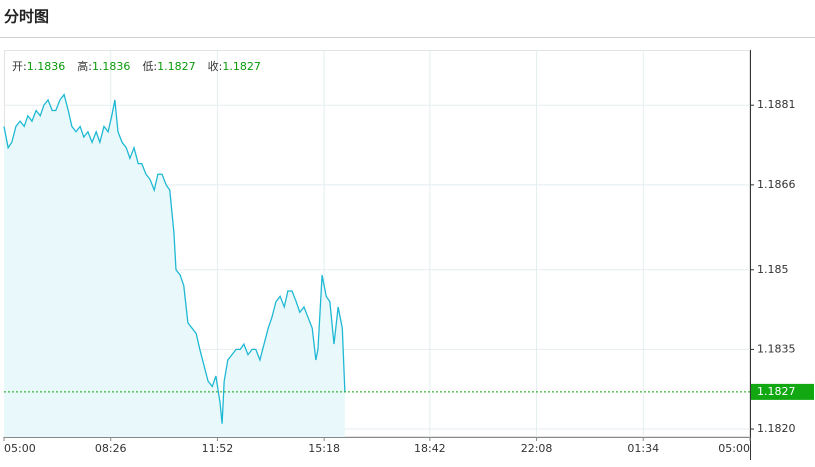 Image resolution: width=815 pixels, height=467 pixels. Describe the element at coordinates (430, 448) in the screenshot. I see `x-tick-label: 18:42` at that location.